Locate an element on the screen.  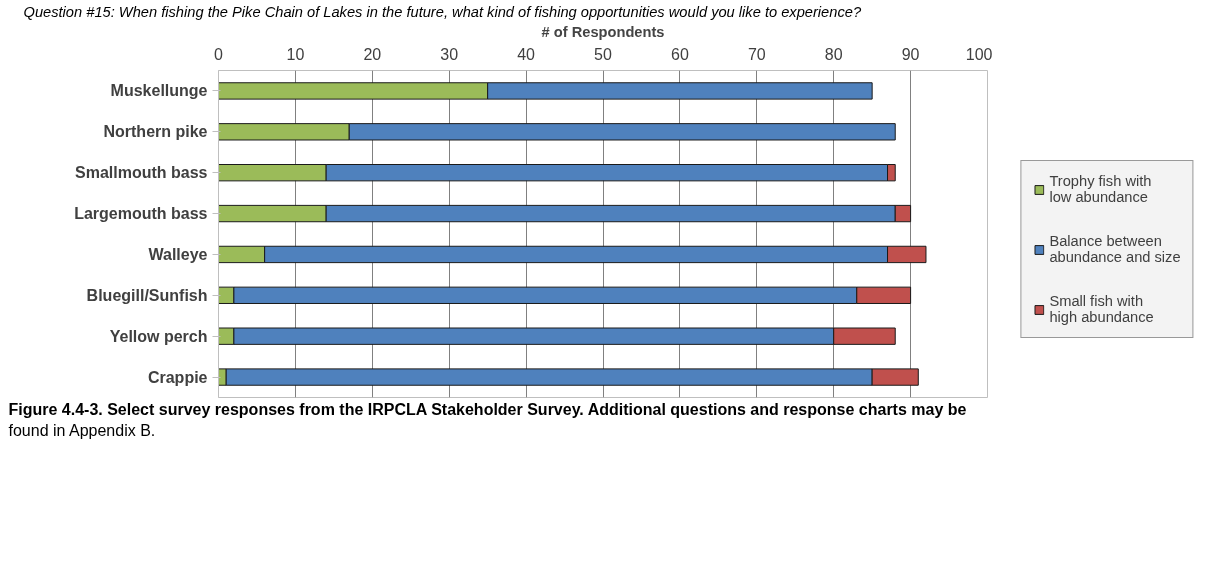
legend-label: Balance between abundance and size is located at coordinates (1115, 249).